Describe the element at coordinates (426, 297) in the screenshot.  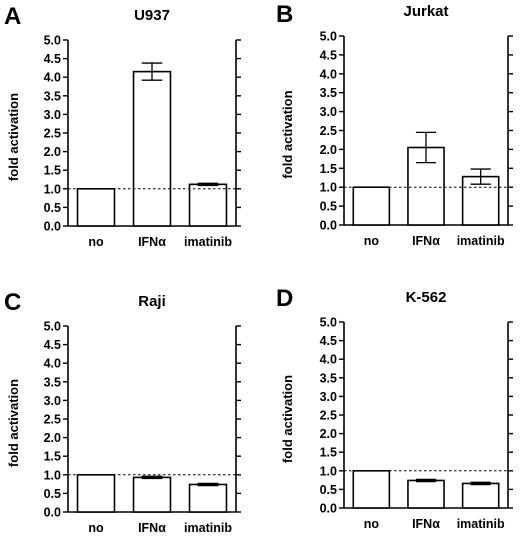
I see `chart-title: K-562` at that location.